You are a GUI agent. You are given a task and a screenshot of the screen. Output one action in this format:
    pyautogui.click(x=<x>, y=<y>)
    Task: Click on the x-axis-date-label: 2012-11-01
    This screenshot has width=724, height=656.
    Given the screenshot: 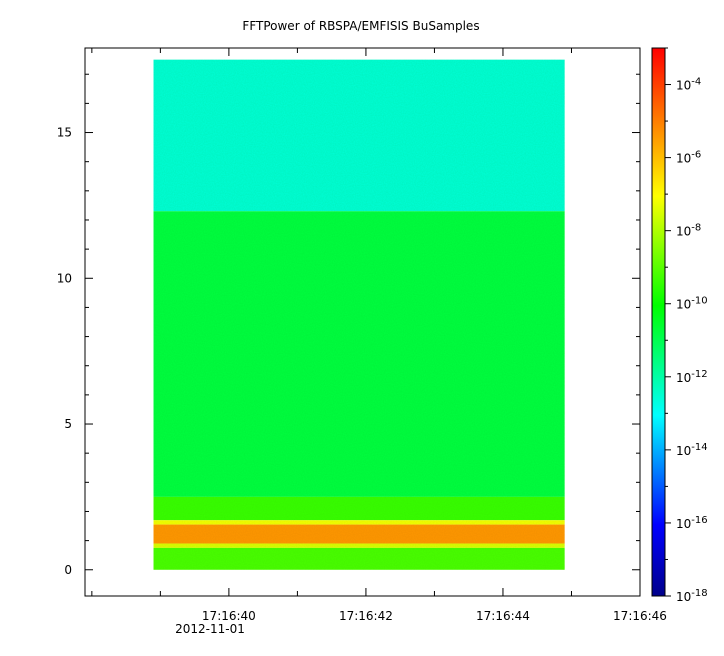 What is the action you would take?
    pyautogui.click(x=210, y=629)
    